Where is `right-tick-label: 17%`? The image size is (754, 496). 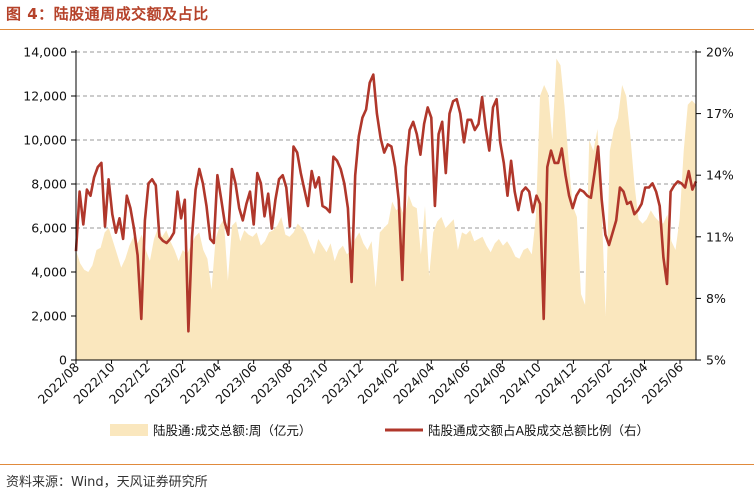
right-tick-label: 17% is located at coordinates (720, 113).